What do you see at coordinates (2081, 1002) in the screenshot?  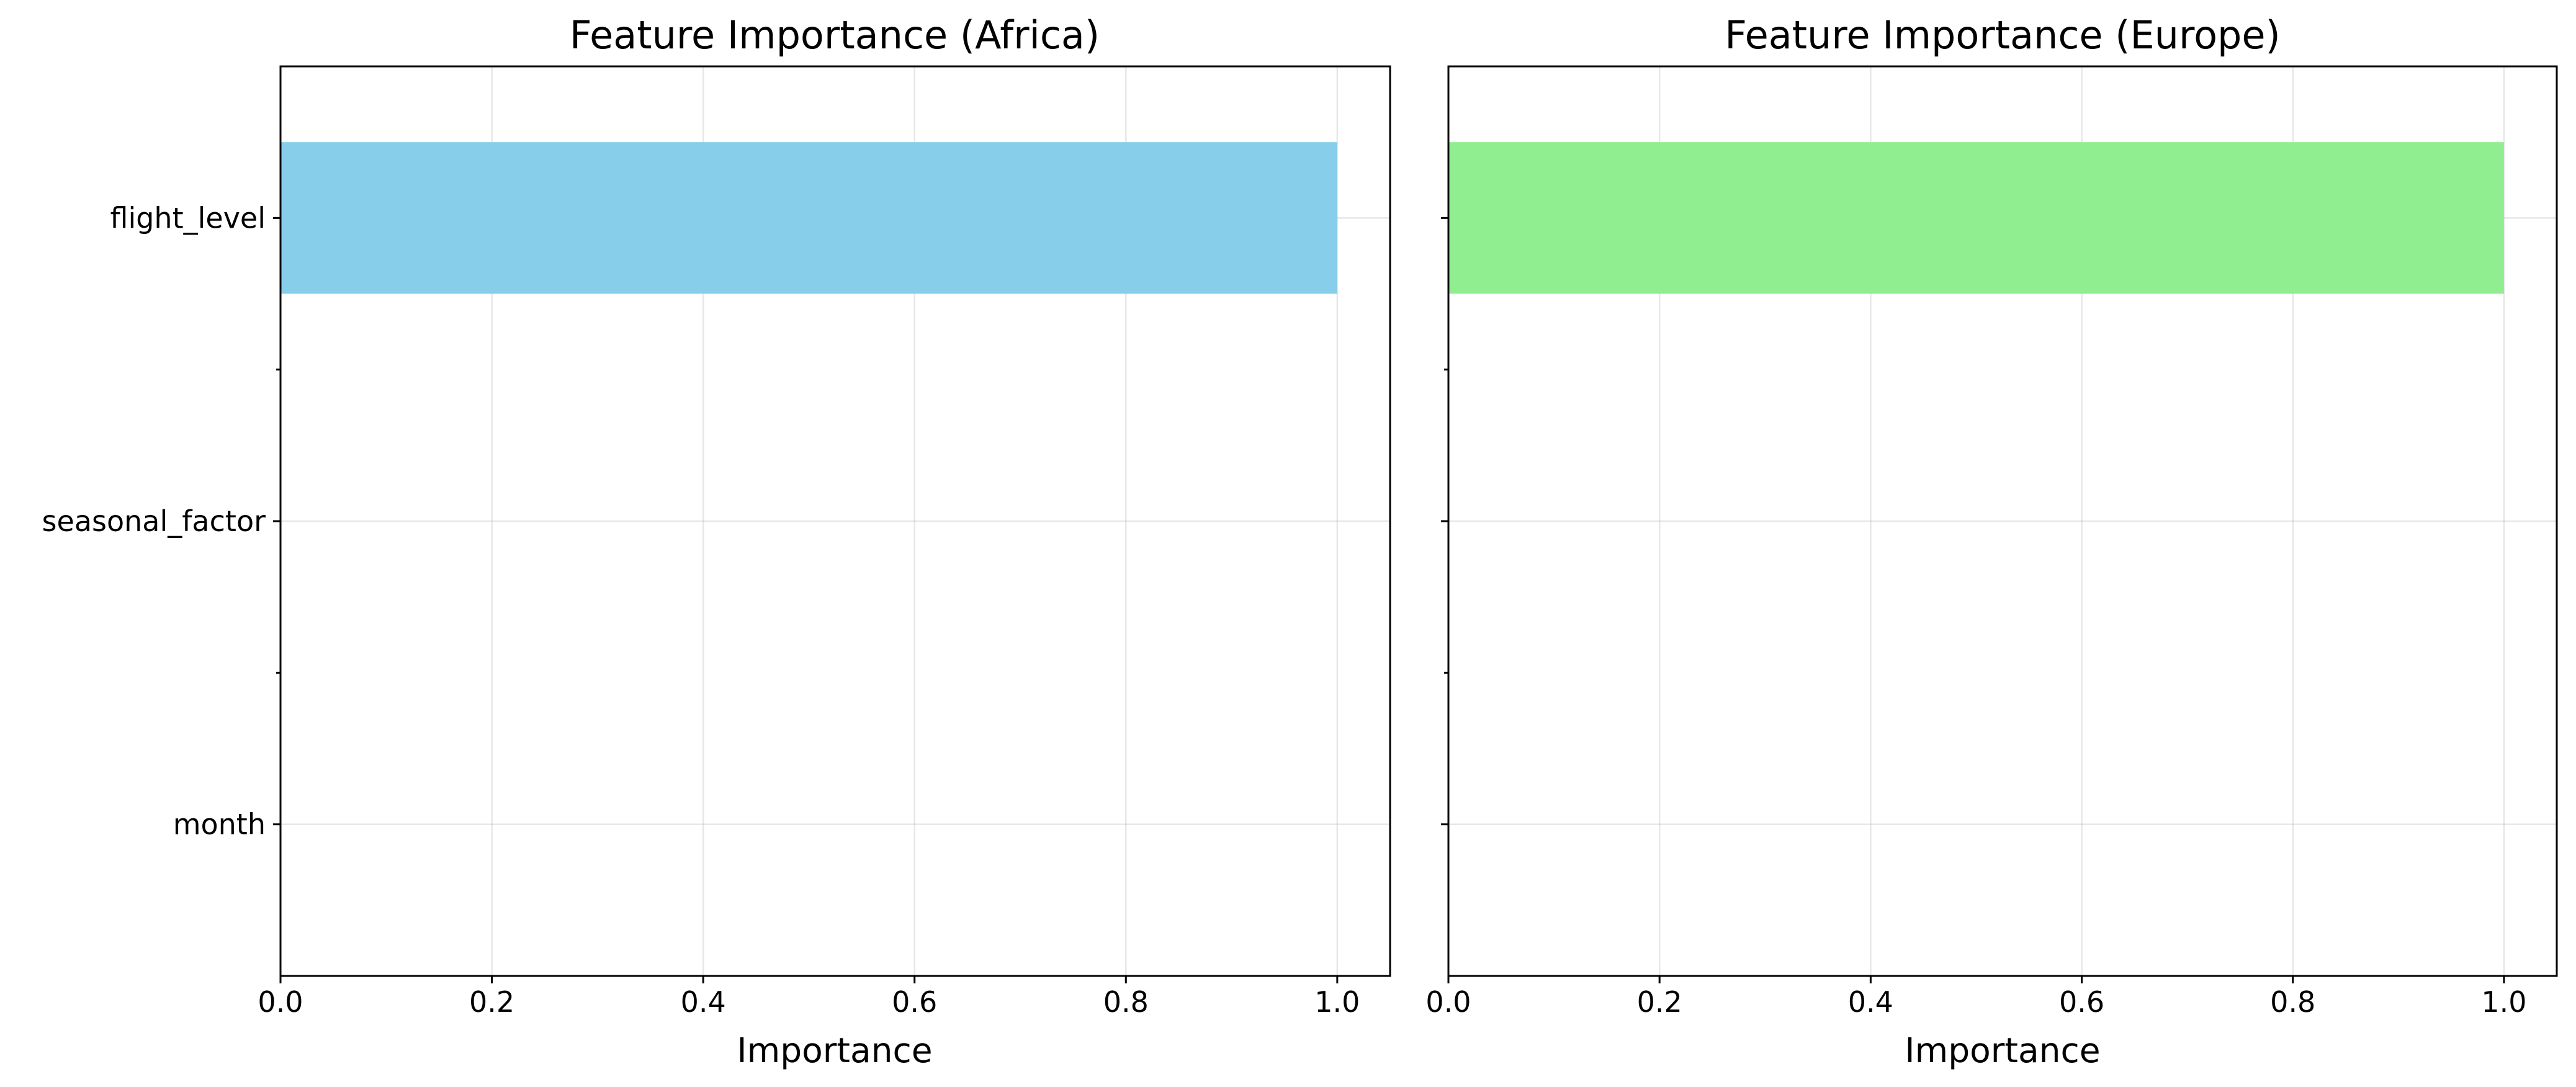 I see `chart-europe-xtick-label-3: 0.6` at bounding box center [2081, 1002].